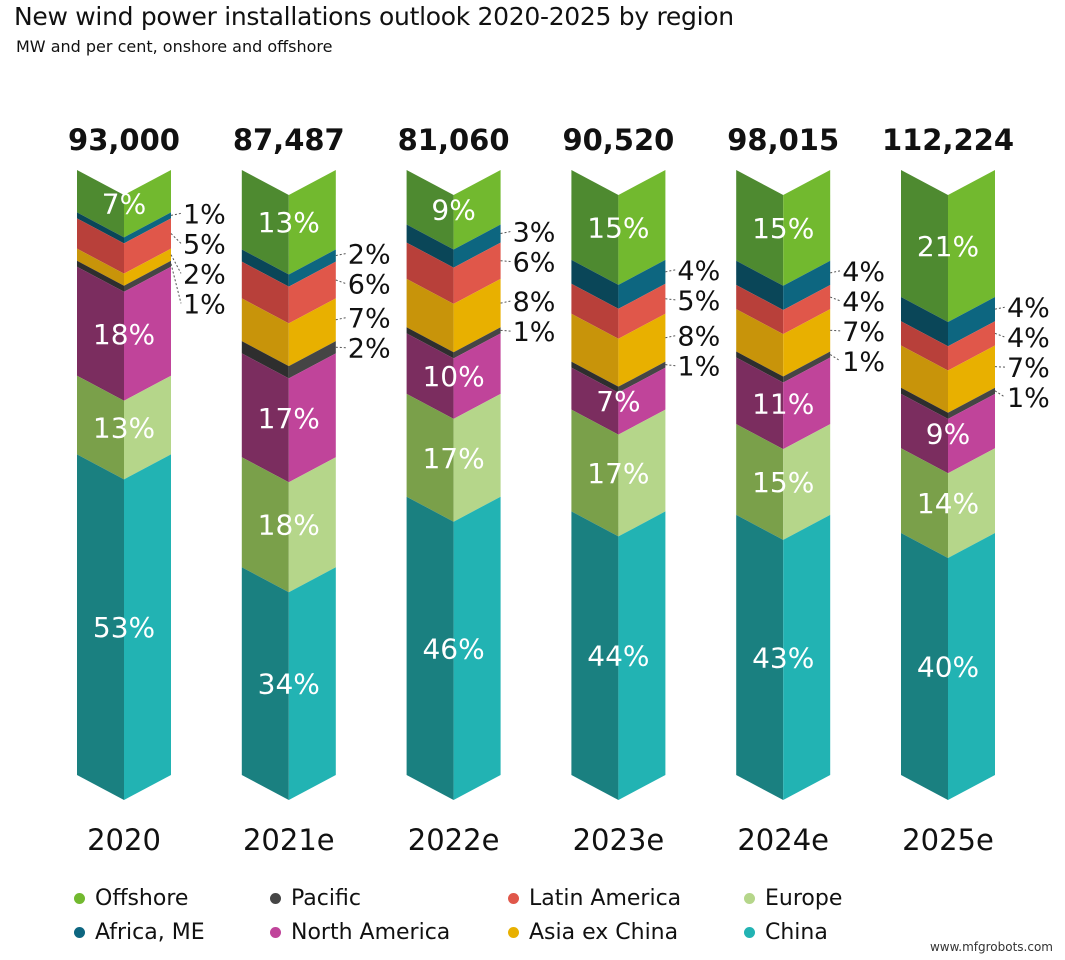 The width and height of the screenshot is (1065, 960). What do you see at coordinates (619, 840) in the screenshot?
I see `x-tick-label: 2023e` at bounding box center [619, 840].